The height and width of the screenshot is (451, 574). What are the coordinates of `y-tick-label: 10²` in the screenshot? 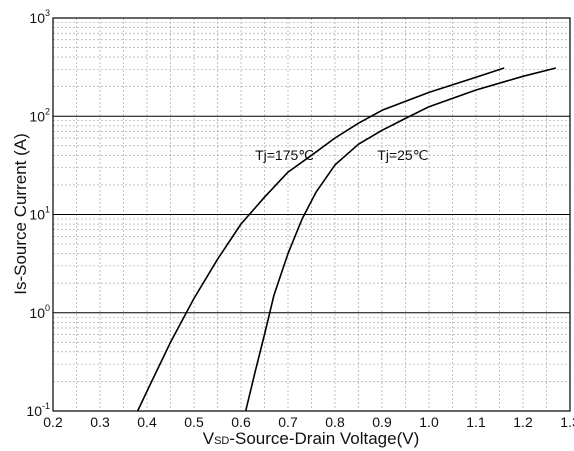 It's located at (39, 115).